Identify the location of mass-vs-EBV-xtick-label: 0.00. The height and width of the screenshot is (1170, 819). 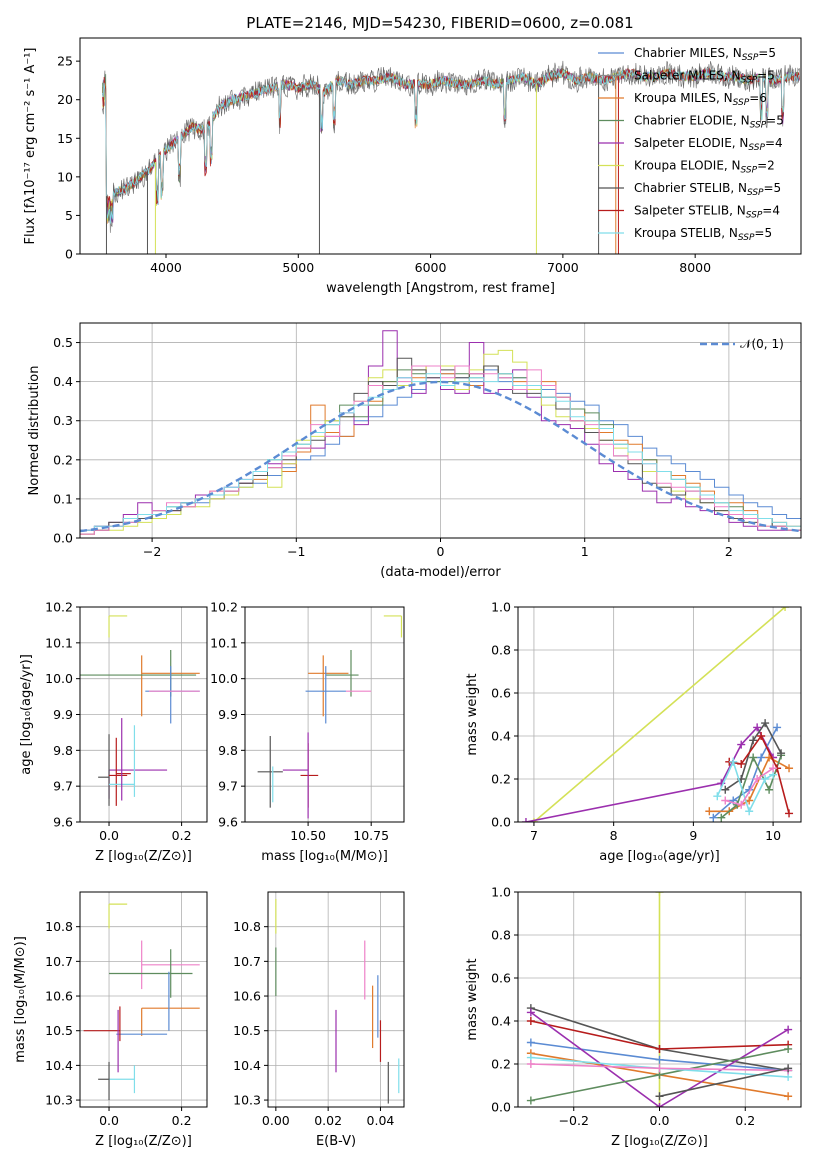
(276, 1120).